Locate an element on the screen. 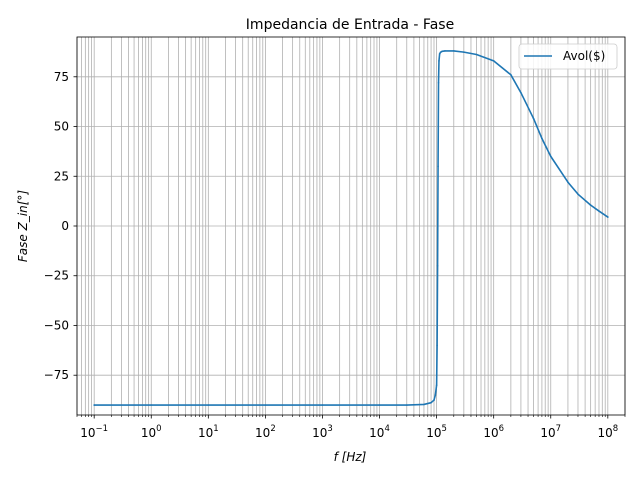 This screenshot has height=480, width=640. x-tick-label: 10³ is located at coordinates (322, 432).